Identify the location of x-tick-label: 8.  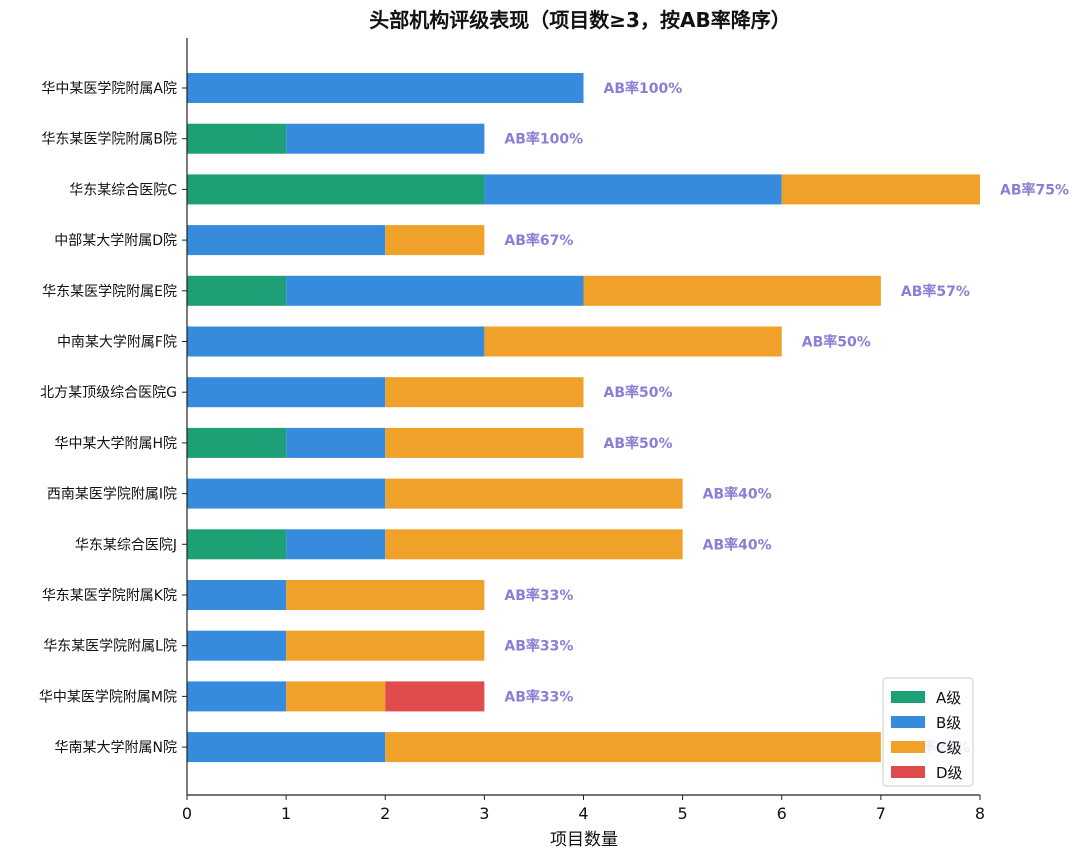
(980, 813).